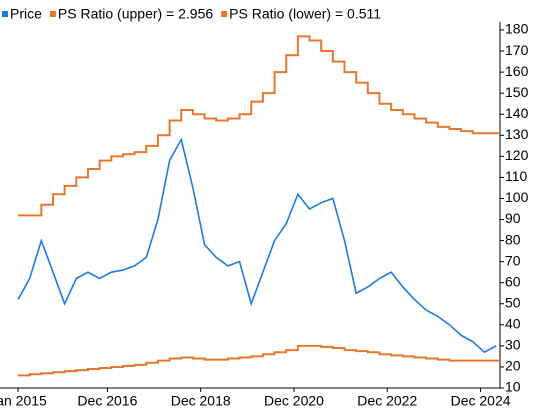  I want to click on y-tick-label: 100, so click(517, 197).